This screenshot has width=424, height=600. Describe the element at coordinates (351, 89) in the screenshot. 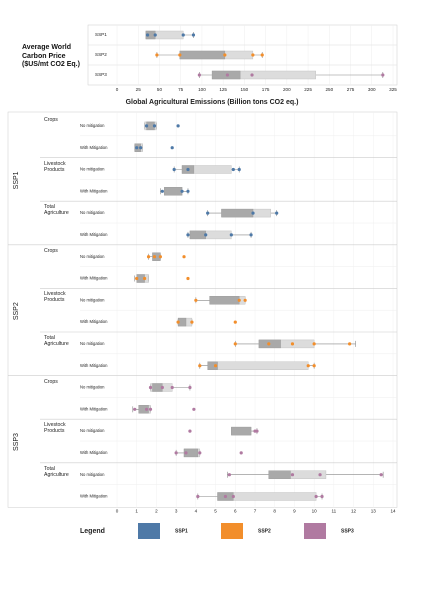

I see `x-tick-label: 275` at that location.